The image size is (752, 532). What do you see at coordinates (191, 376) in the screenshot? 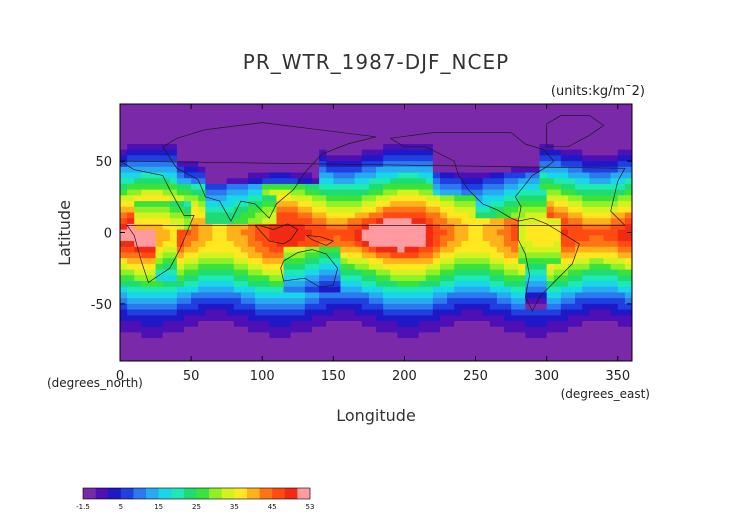
I see `x-tick-label: 50` at bounding box center [191, 376].